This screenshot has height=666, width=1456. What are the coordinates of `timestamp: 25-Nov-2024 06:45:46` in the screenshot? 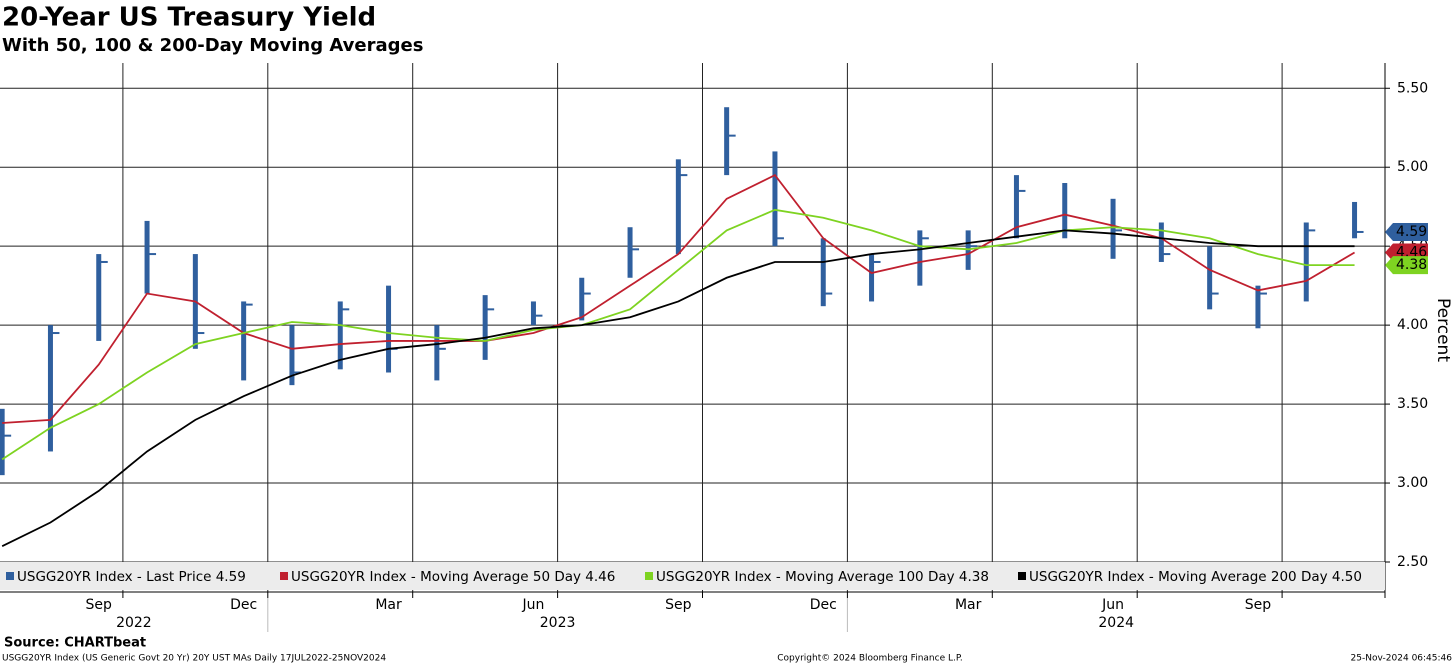 It's located at (1402, 659).